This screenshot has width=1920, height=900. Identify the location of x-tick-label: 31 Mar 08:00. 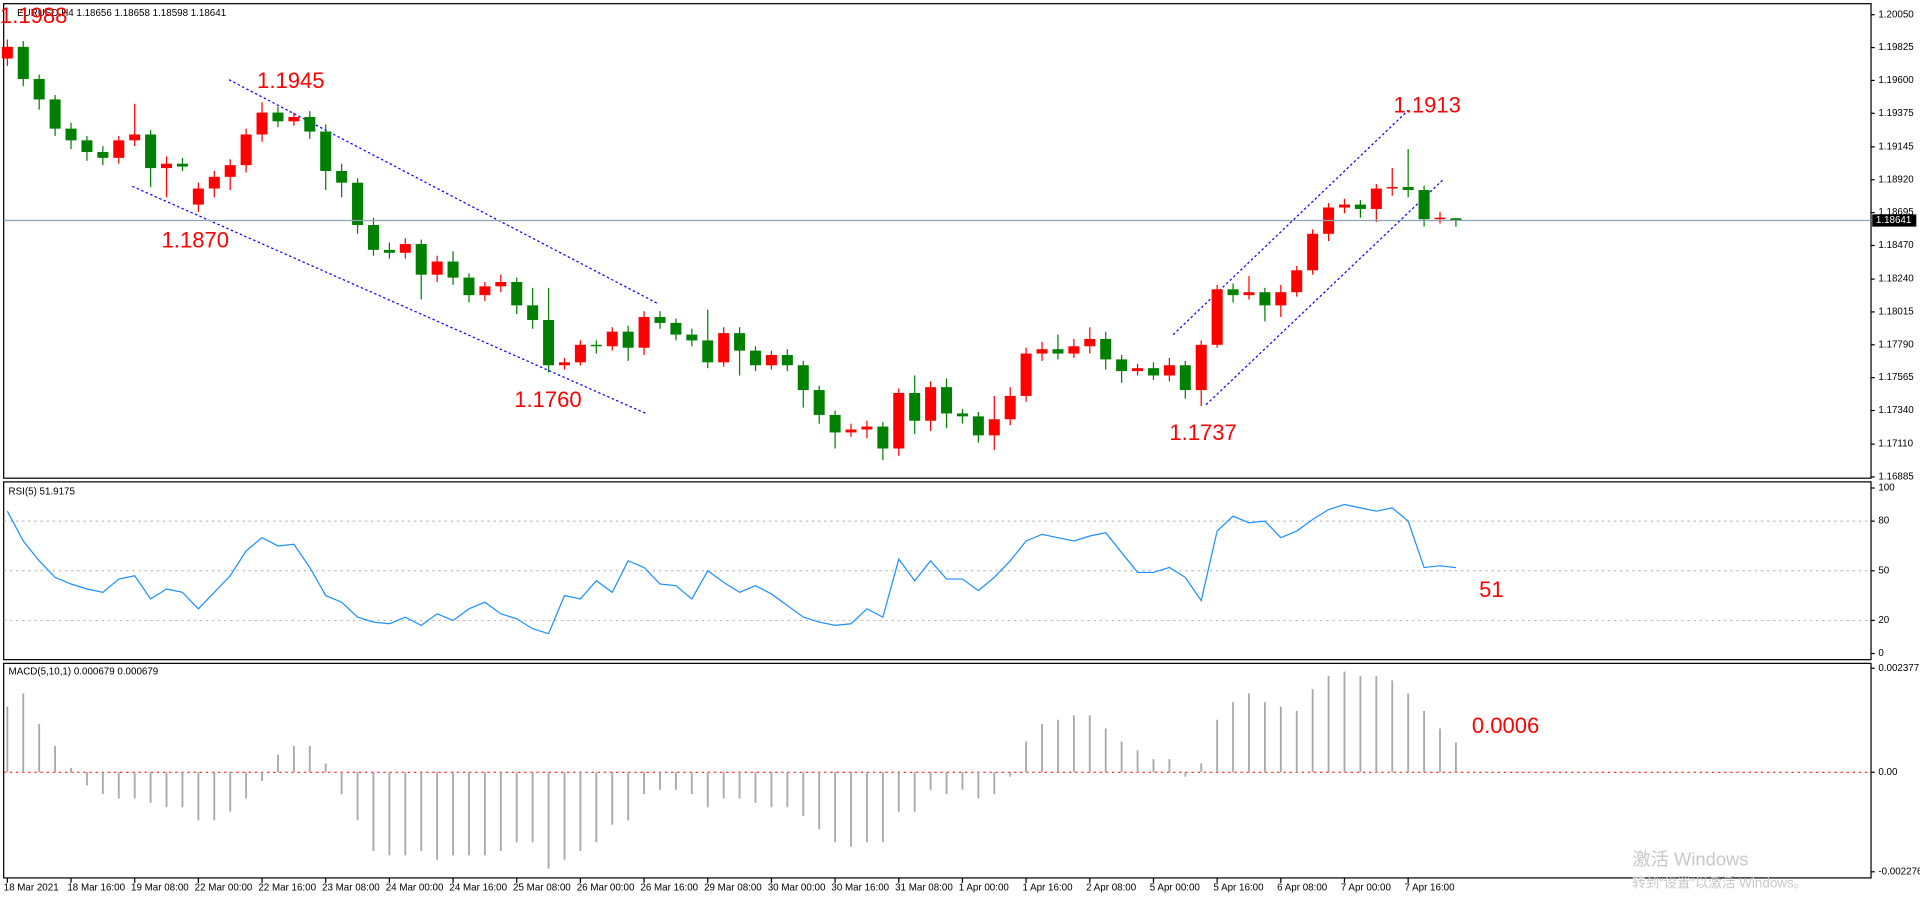
(924, 887).